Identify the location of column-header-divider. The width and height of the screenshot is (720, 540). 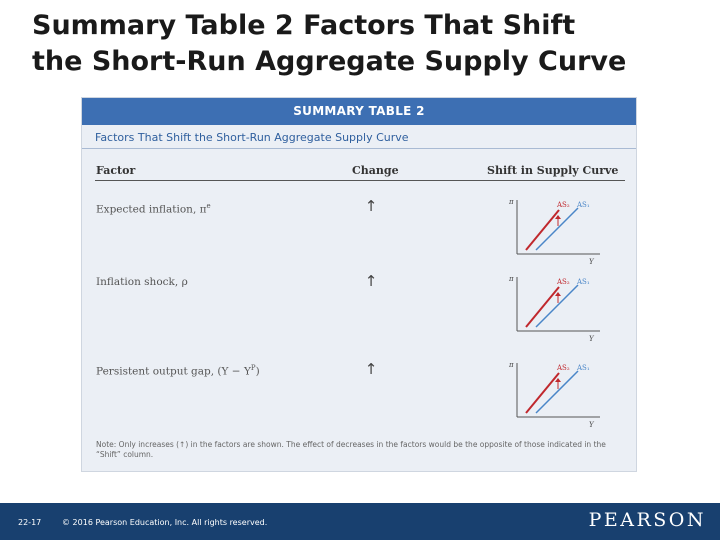
(360, 180).